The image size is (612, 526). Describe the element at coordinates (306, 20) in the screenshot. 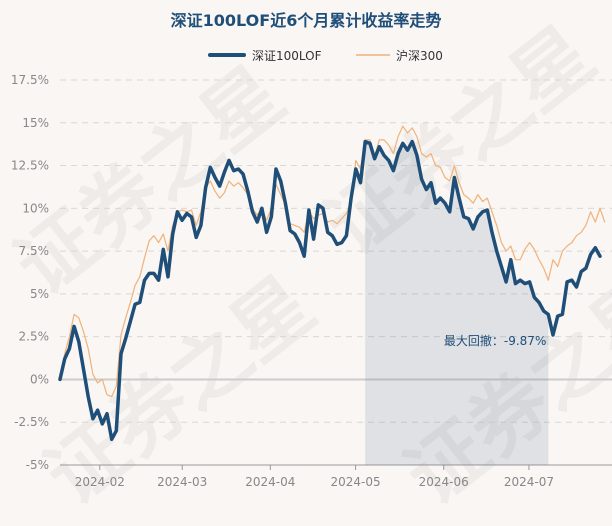

I see `chart-title: 深证100LOF近6个月累计收益率走势` at that location.